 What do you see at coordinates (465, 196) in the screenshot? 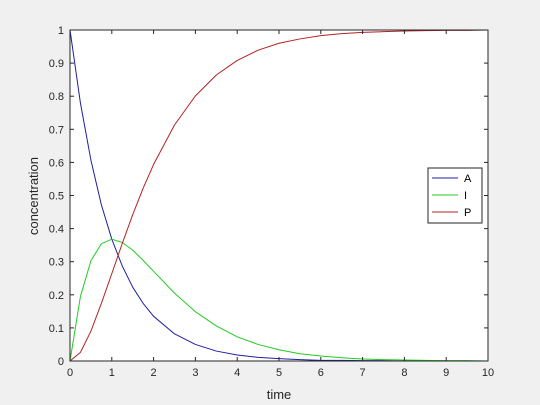
I see `legend-label-I: I` at bounding box center [465, 196].